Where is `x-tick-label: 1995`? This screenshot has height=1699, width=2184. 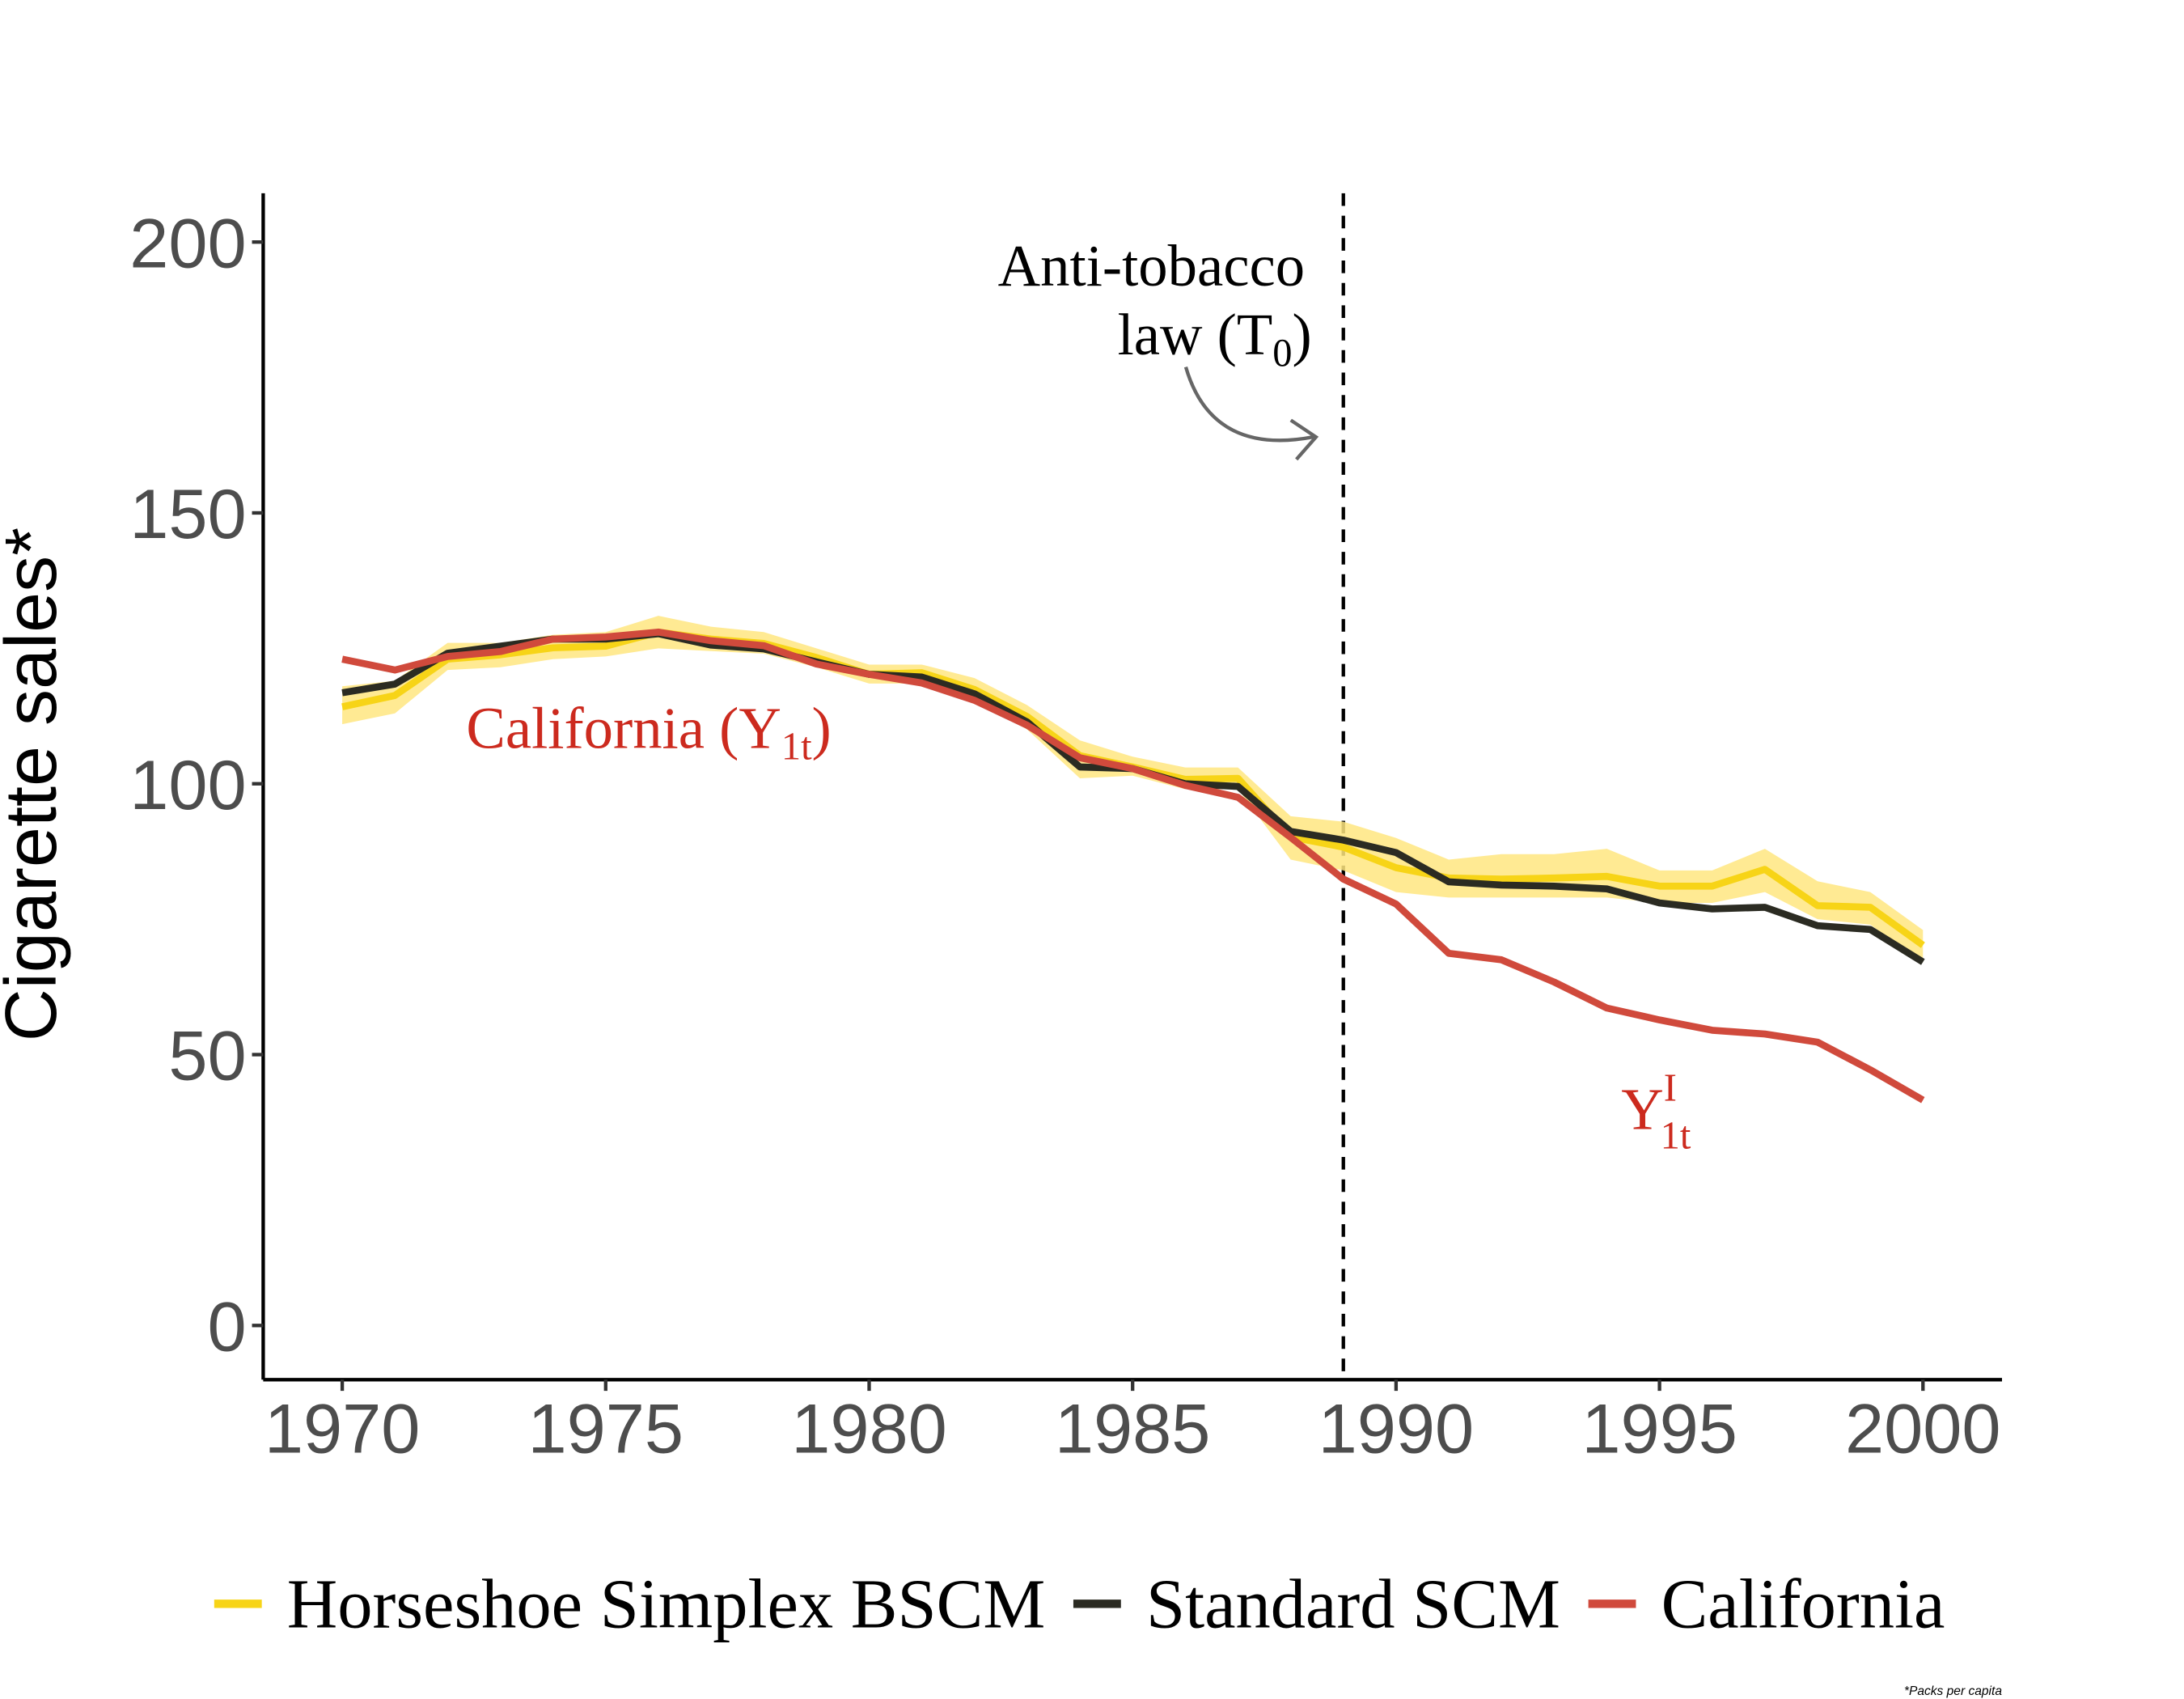 x-tick-label: 1995 is located at coordinates (1659, 1429).